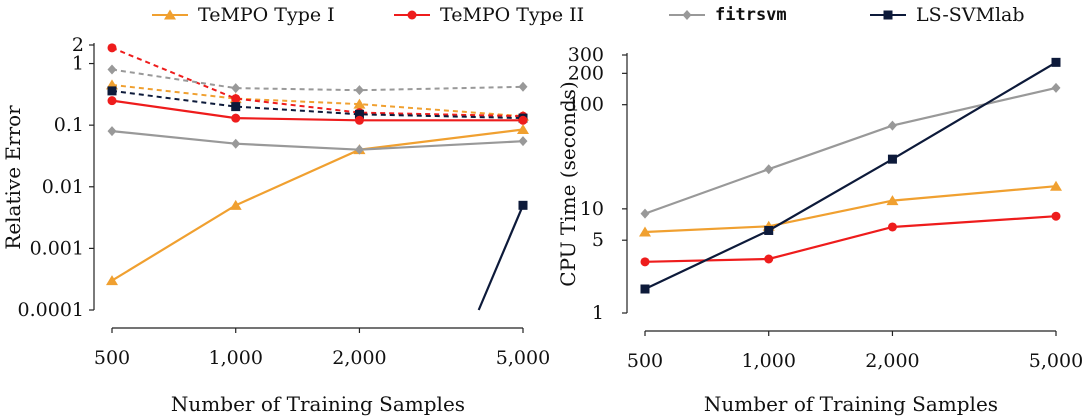 The width and height of the screenshot is (1084, 417). I want to click on series-line-lssvm-solid, so click(501, 257).